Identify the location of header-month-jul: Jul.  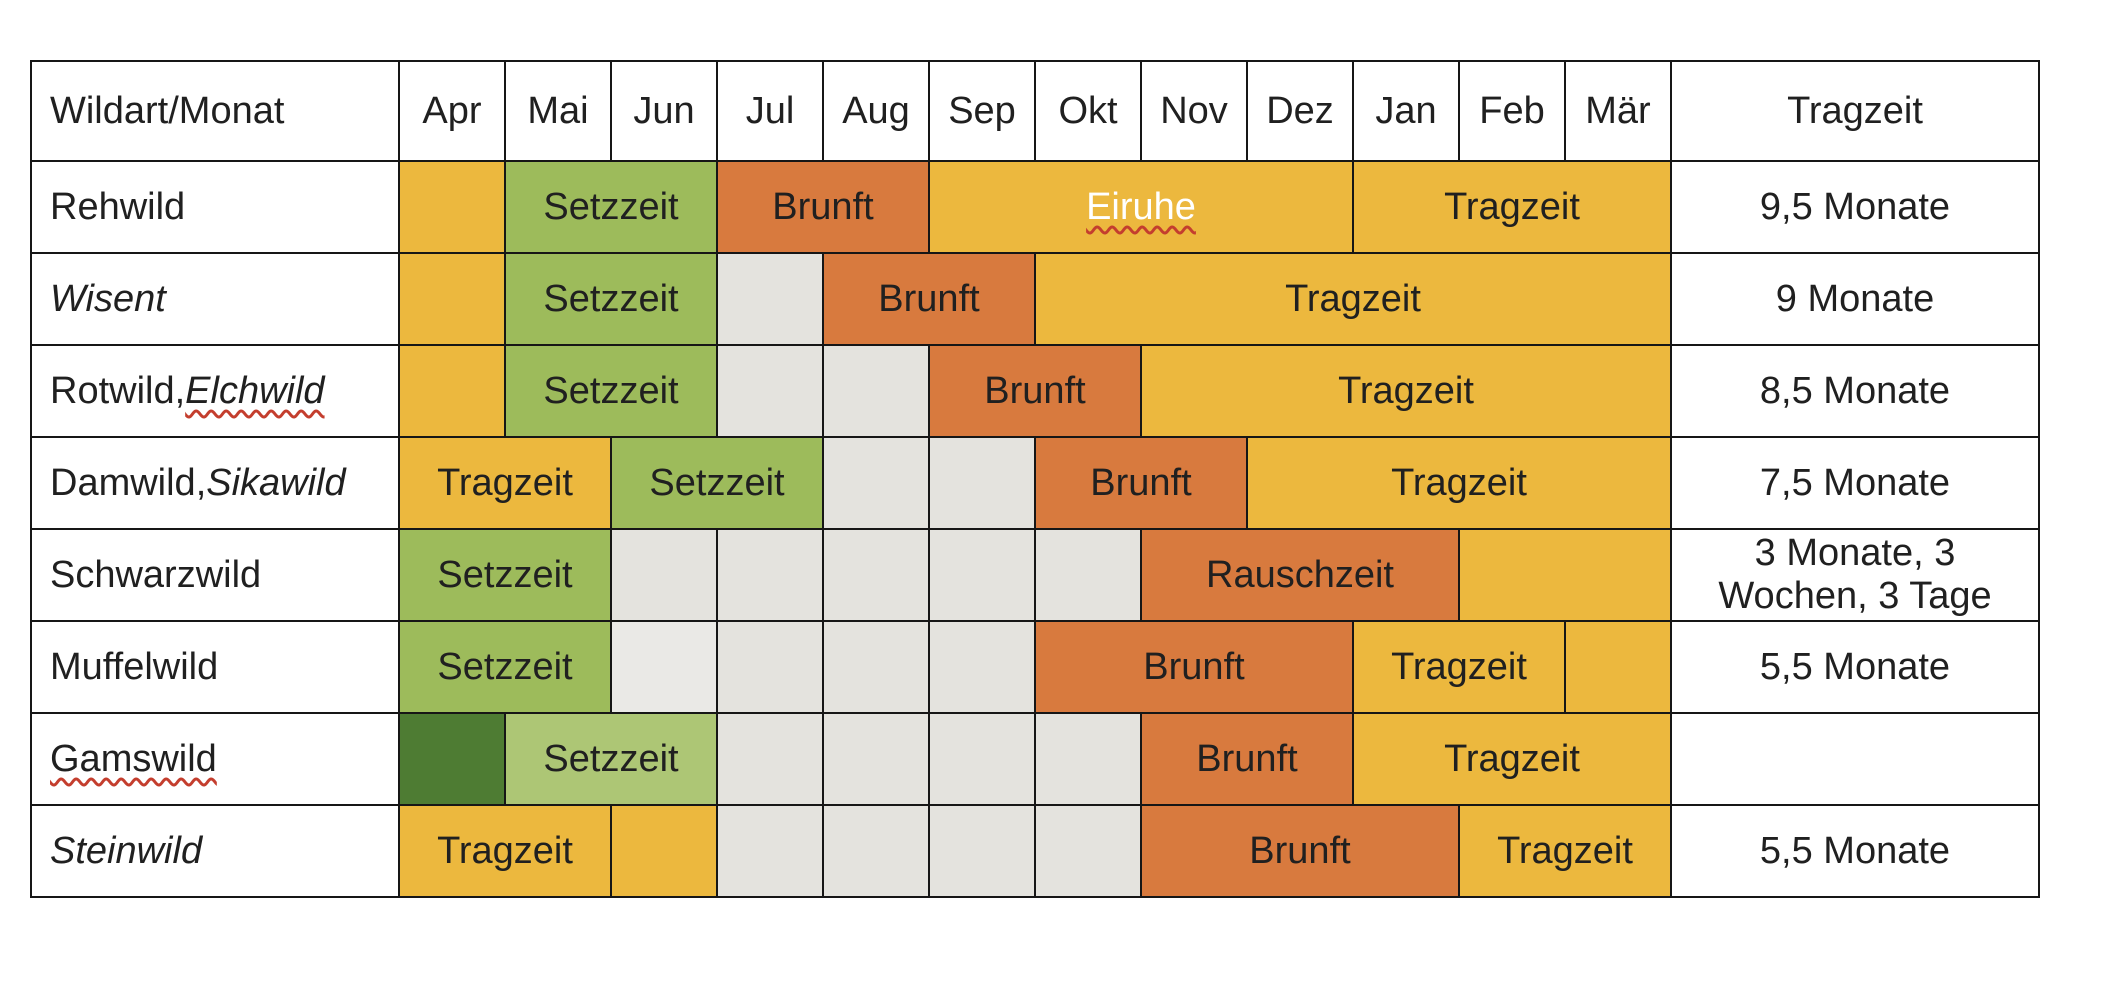
(770, 111).